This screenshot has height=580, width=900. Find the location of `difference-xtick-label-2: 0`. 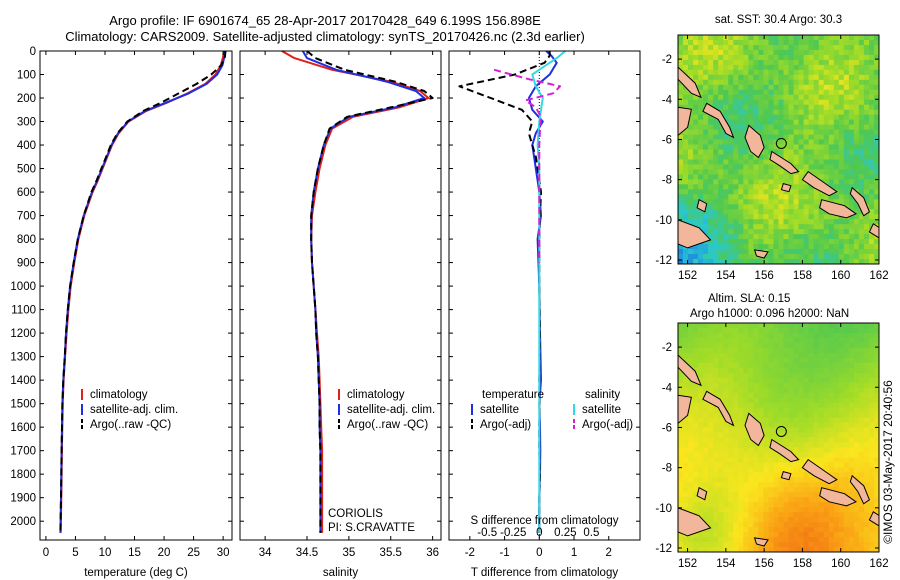

difference-xtick-label-2: 0 is located at coordinates (539, 553).